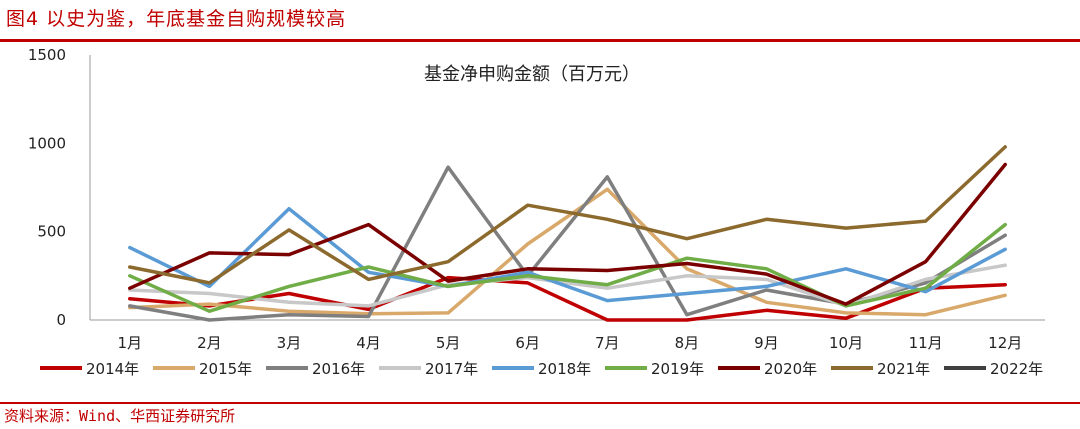 This screenshot has width=1080, height=429. I want to click on x-tick-labels: 1月 2月 3月 4月 5月 6月 7月 8月 9月 10月 11月 12月, so click(570, 343).